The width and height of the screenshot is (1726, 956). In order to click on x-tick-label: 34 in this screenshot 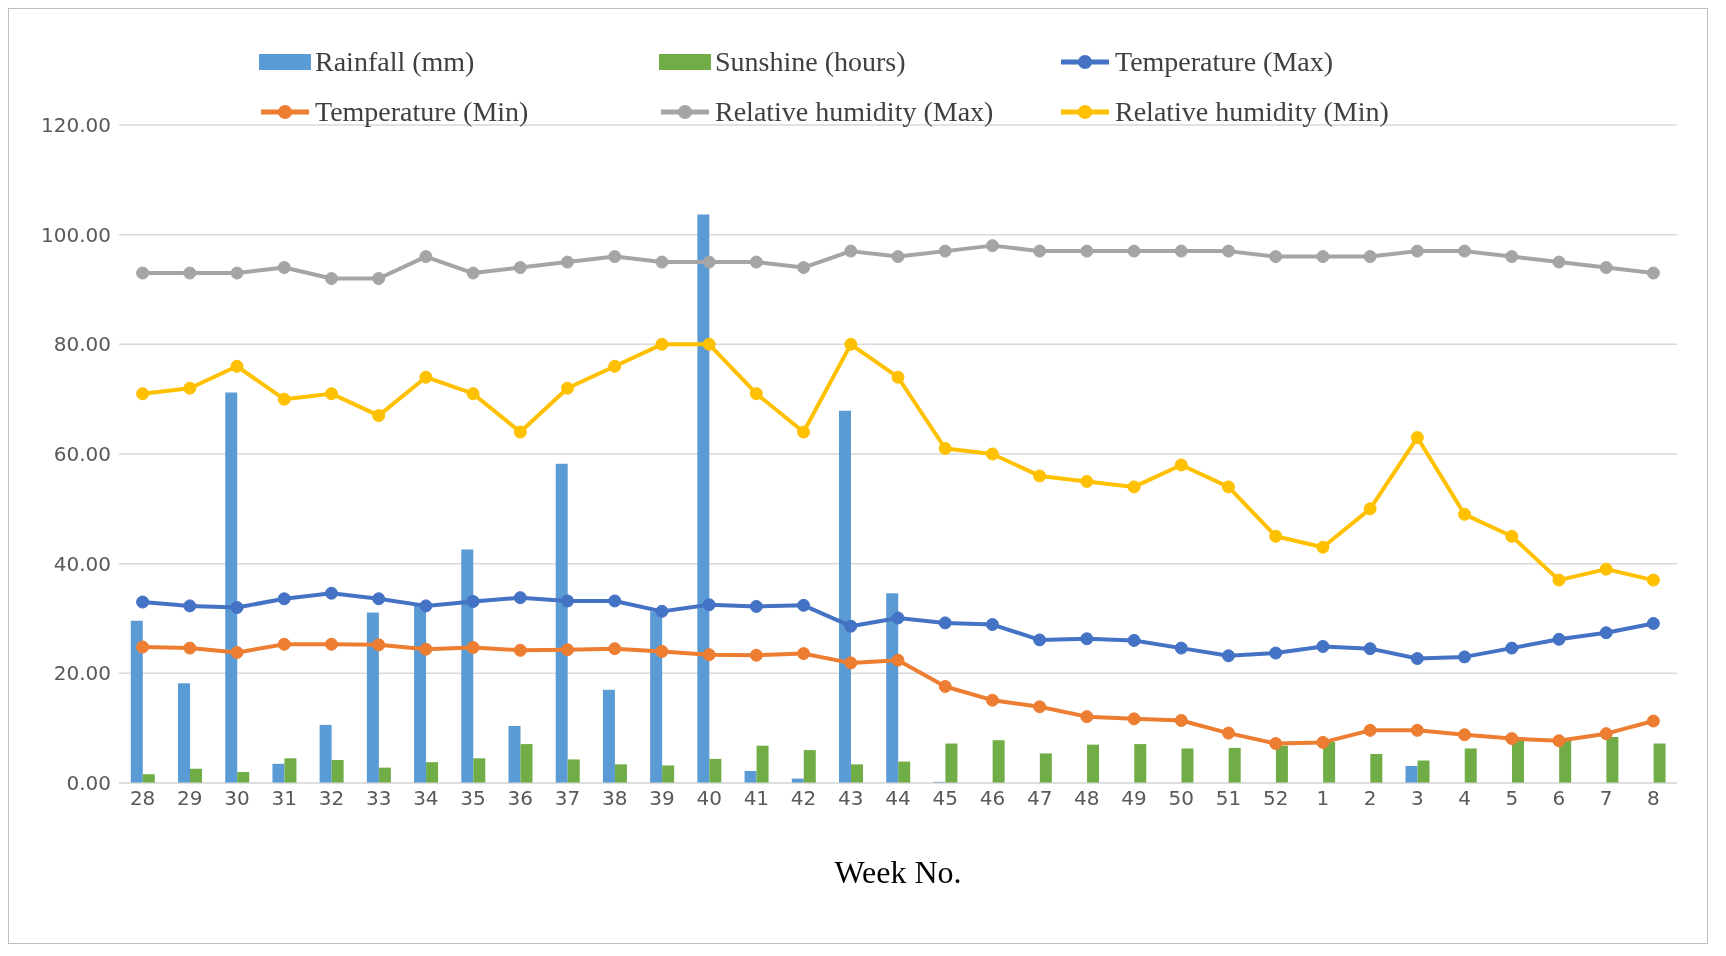, I will do `click(426, 798)`.